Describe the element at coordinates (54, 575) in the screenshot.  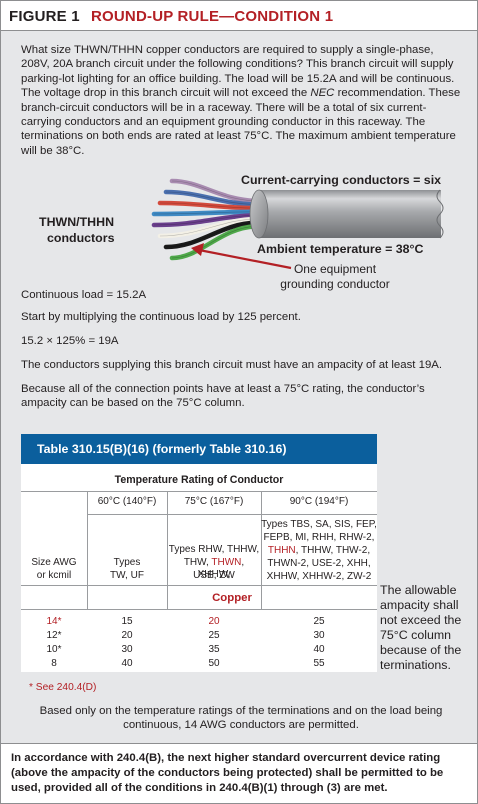
I see `size-header-line2: or kcmil` at that location.